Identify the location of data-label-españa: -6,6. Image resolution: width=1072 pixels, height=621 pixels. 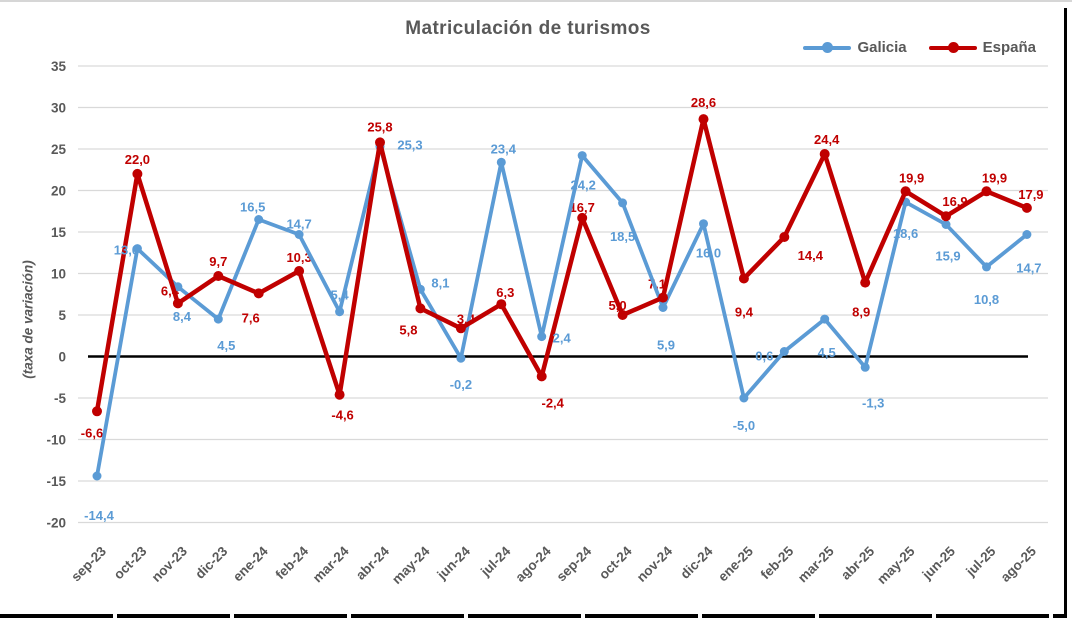
(92, 432).